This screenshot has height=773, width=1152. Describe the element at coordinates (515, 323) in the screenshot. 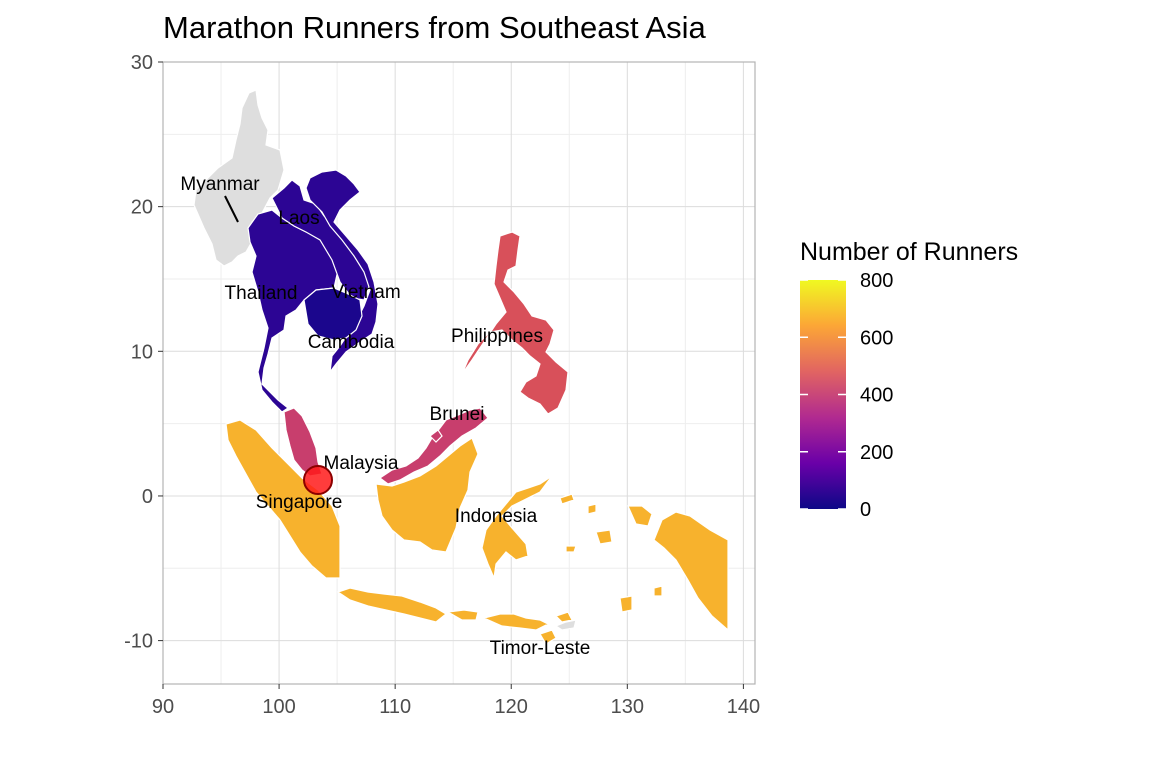

I see `country-philippines` at that location.